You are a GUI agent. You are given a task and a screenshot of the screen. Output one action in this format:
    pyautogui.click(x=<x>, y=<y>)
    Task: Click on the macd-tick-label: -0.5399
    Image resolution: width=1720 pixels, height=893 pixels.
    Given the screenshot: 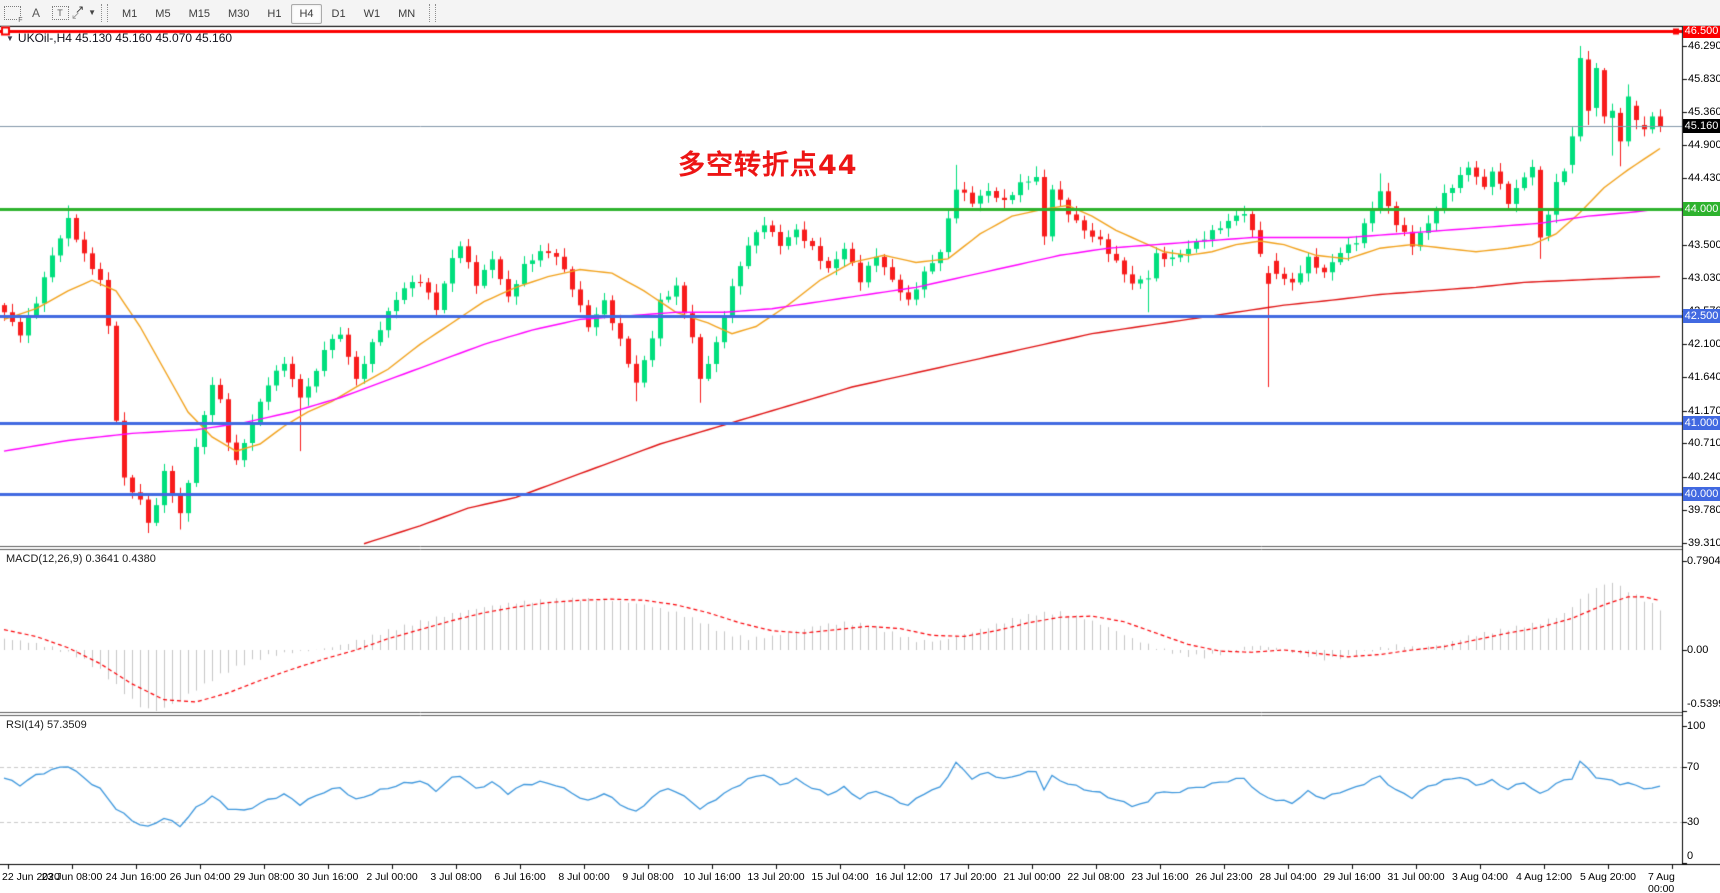 What is the action you would take?
    pyautogui.click(x=1703, y=704)
    